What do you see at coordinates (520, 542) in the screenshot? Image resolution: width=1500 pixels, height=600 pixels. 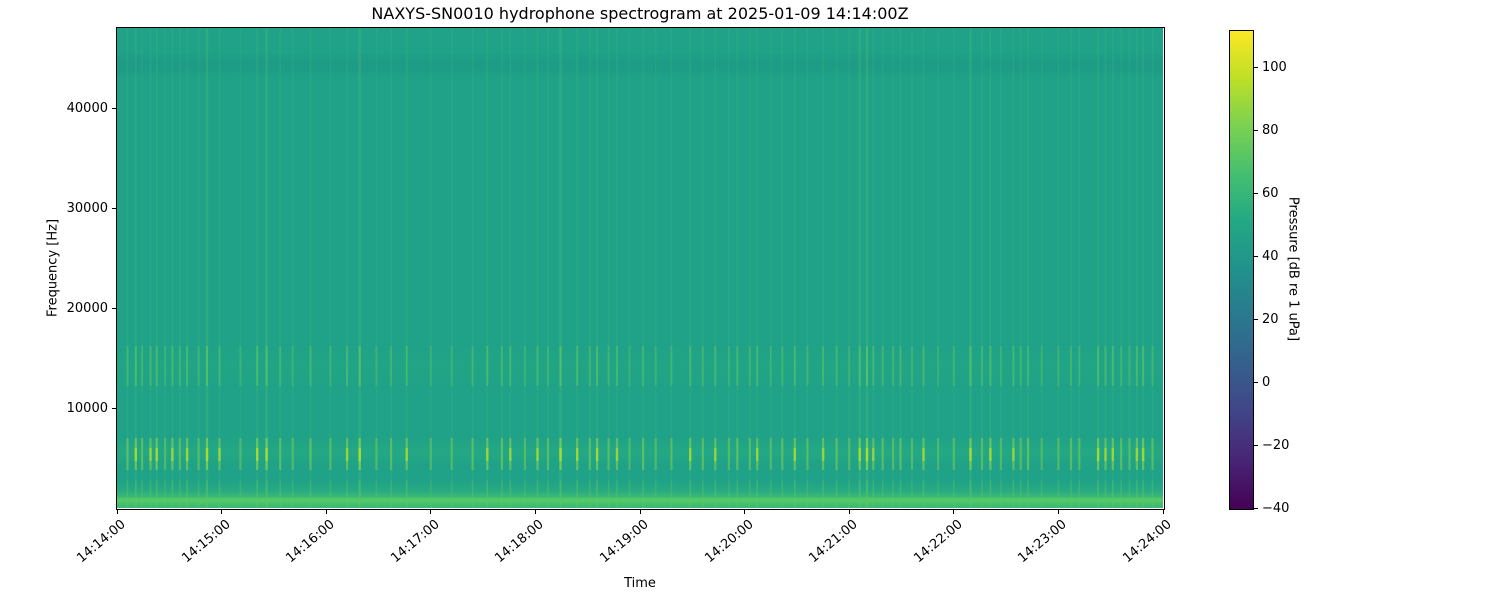 I see `x-tick-label: 14:18:00` at bounding box center [520, 542].